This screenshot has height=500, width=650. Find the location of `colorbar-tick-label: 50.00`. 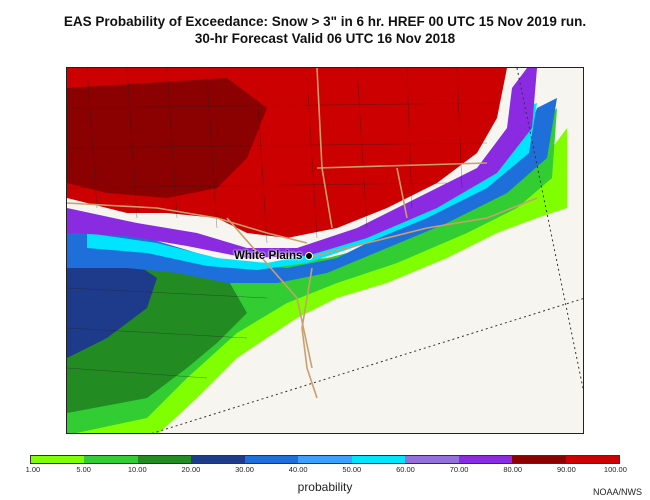

colorbar-tick-label: 50.00 is located at coordinates (352, 469).